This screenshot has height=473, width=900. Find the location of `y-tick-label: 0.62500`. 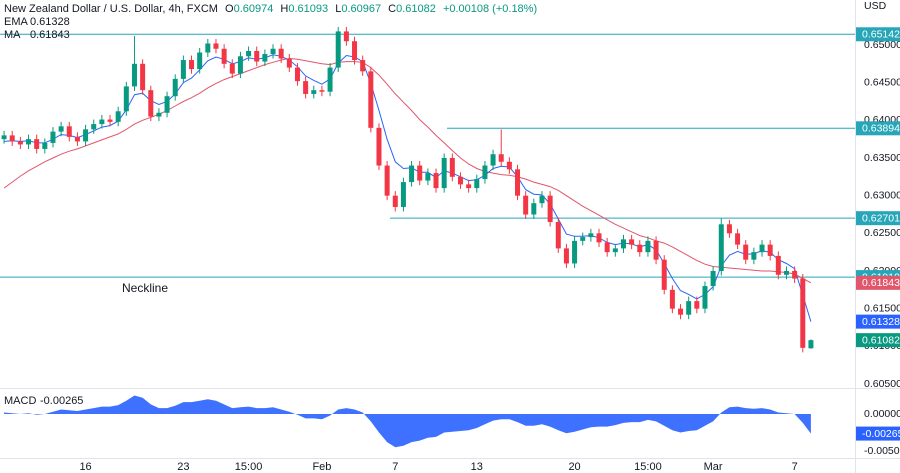

y-tick-label: 0.62500 is located at coordinates (882, 233).